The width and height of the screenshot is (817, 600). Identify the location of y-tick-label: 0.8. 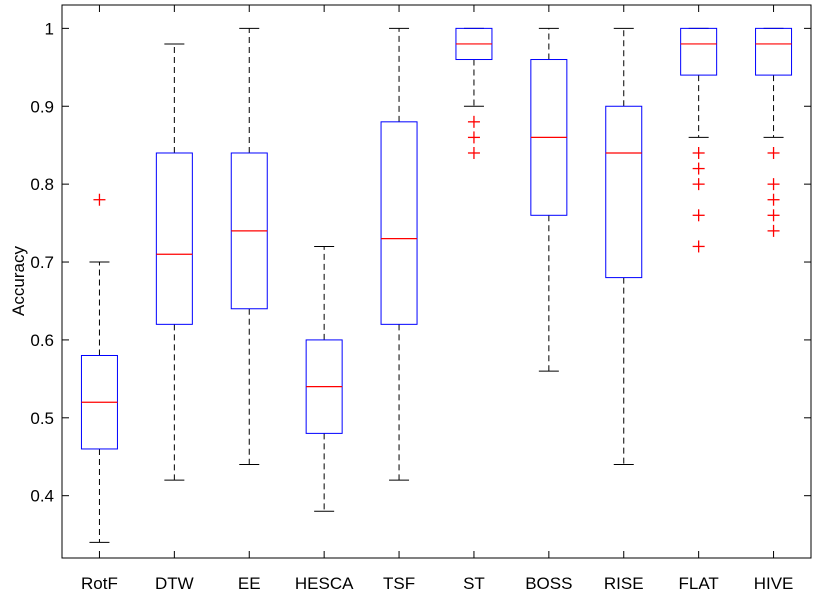
(42, 184).